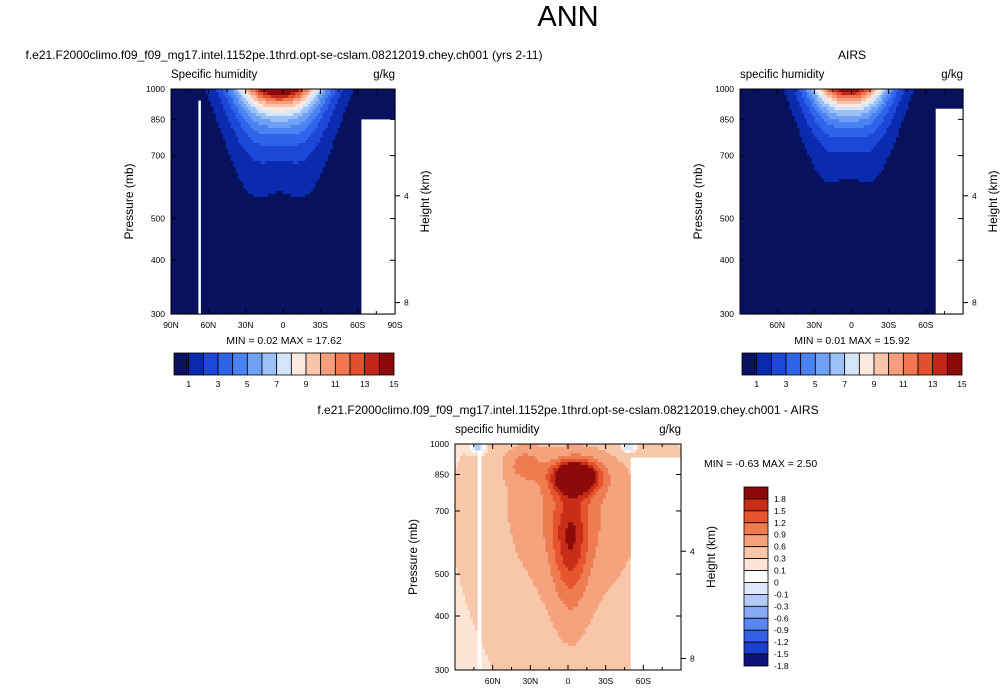  Describe the element at coordinates (780, 559) in the screenshot. I see `colorbar-label: 0.3` at that location.